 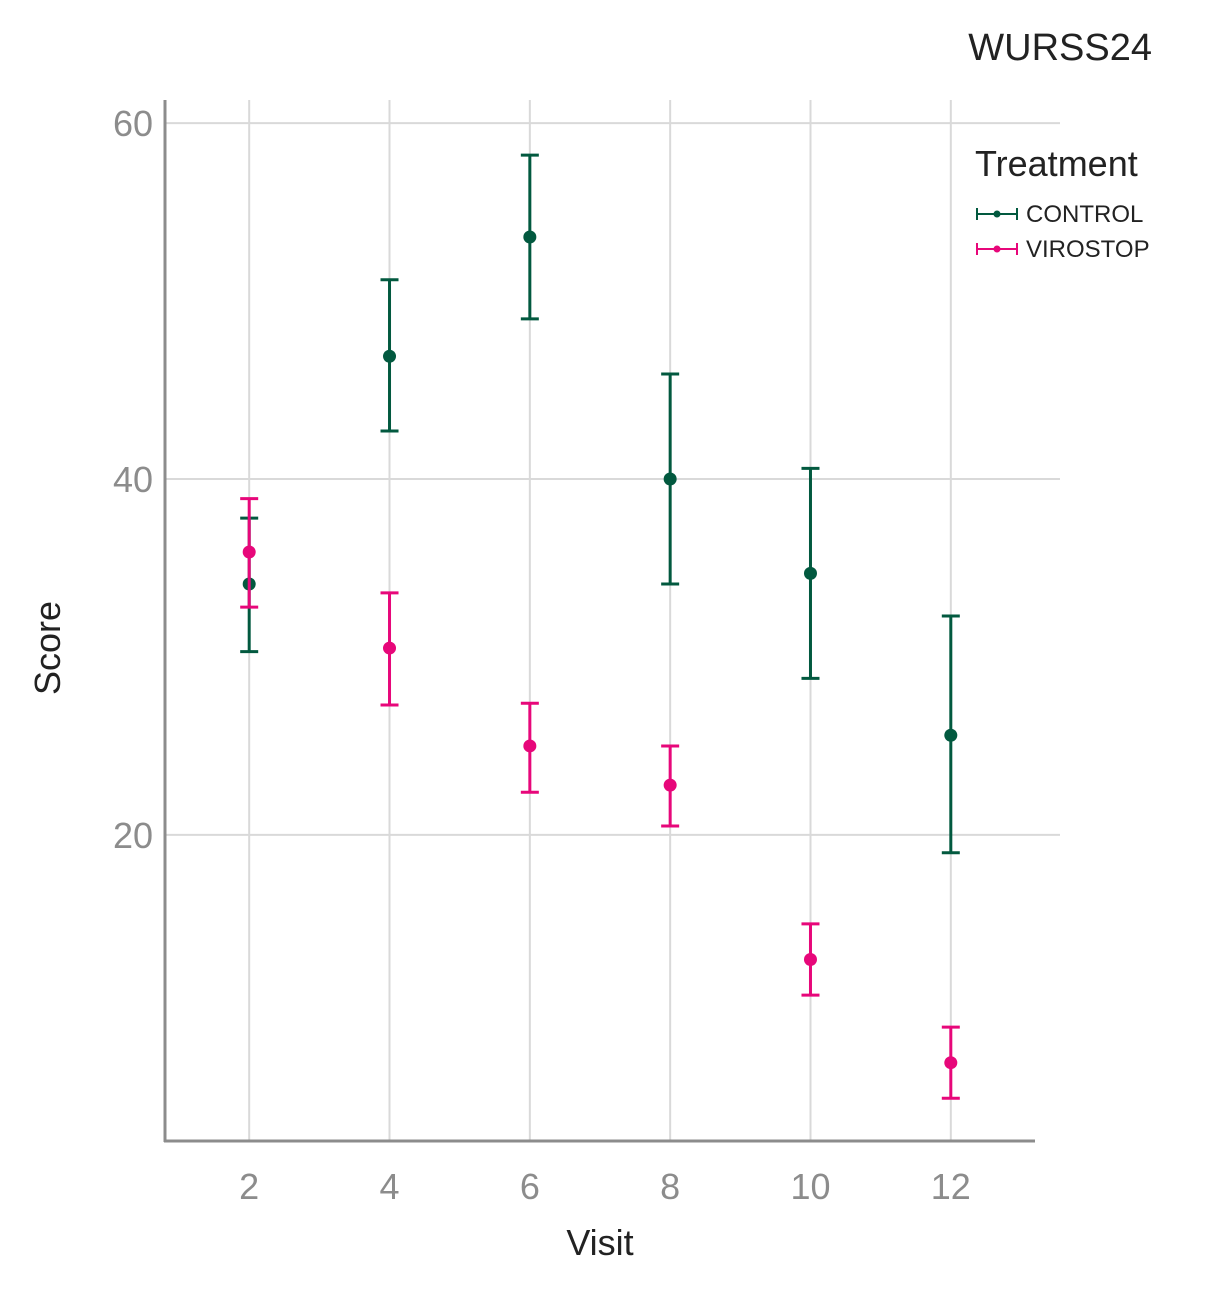 What do you see at coordinates (1063, 232) in the screenshot?
I see `legend-items: CONTROL VIROSTOP` at bounding box center [1063, 232].